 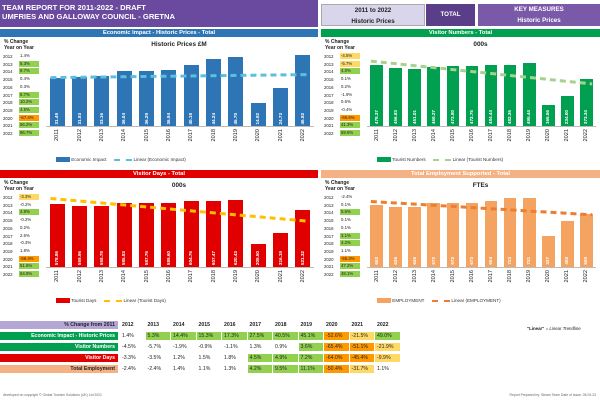 I want to click on table-cell: -2.4%, so click(x=129, y=369).